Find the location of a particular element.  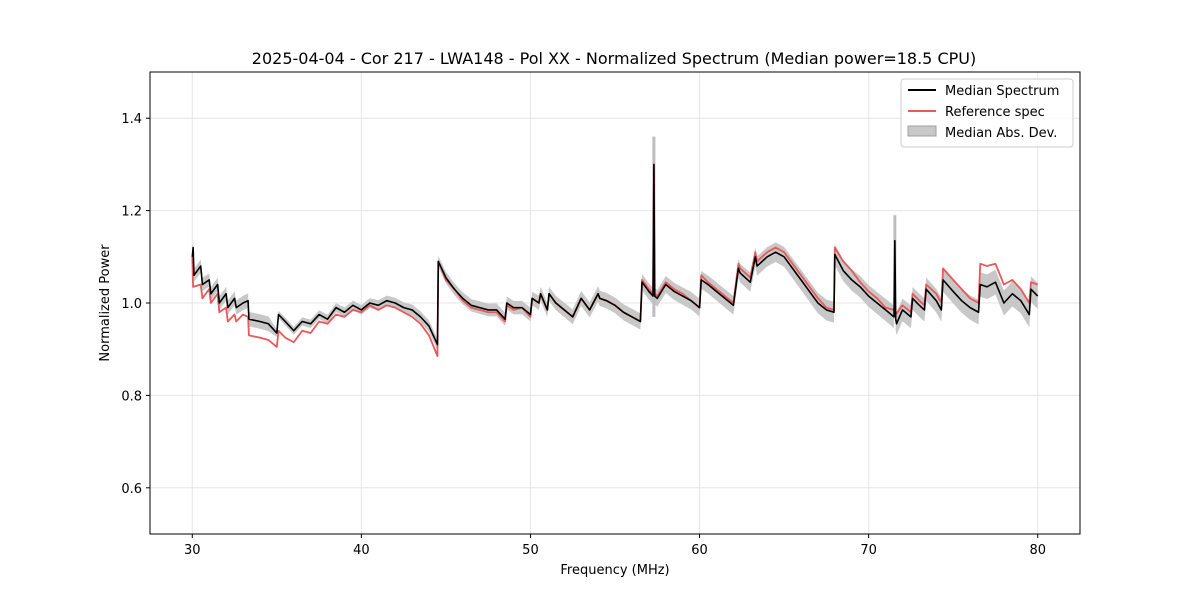

legend-box is located at coordinates (987, 113).